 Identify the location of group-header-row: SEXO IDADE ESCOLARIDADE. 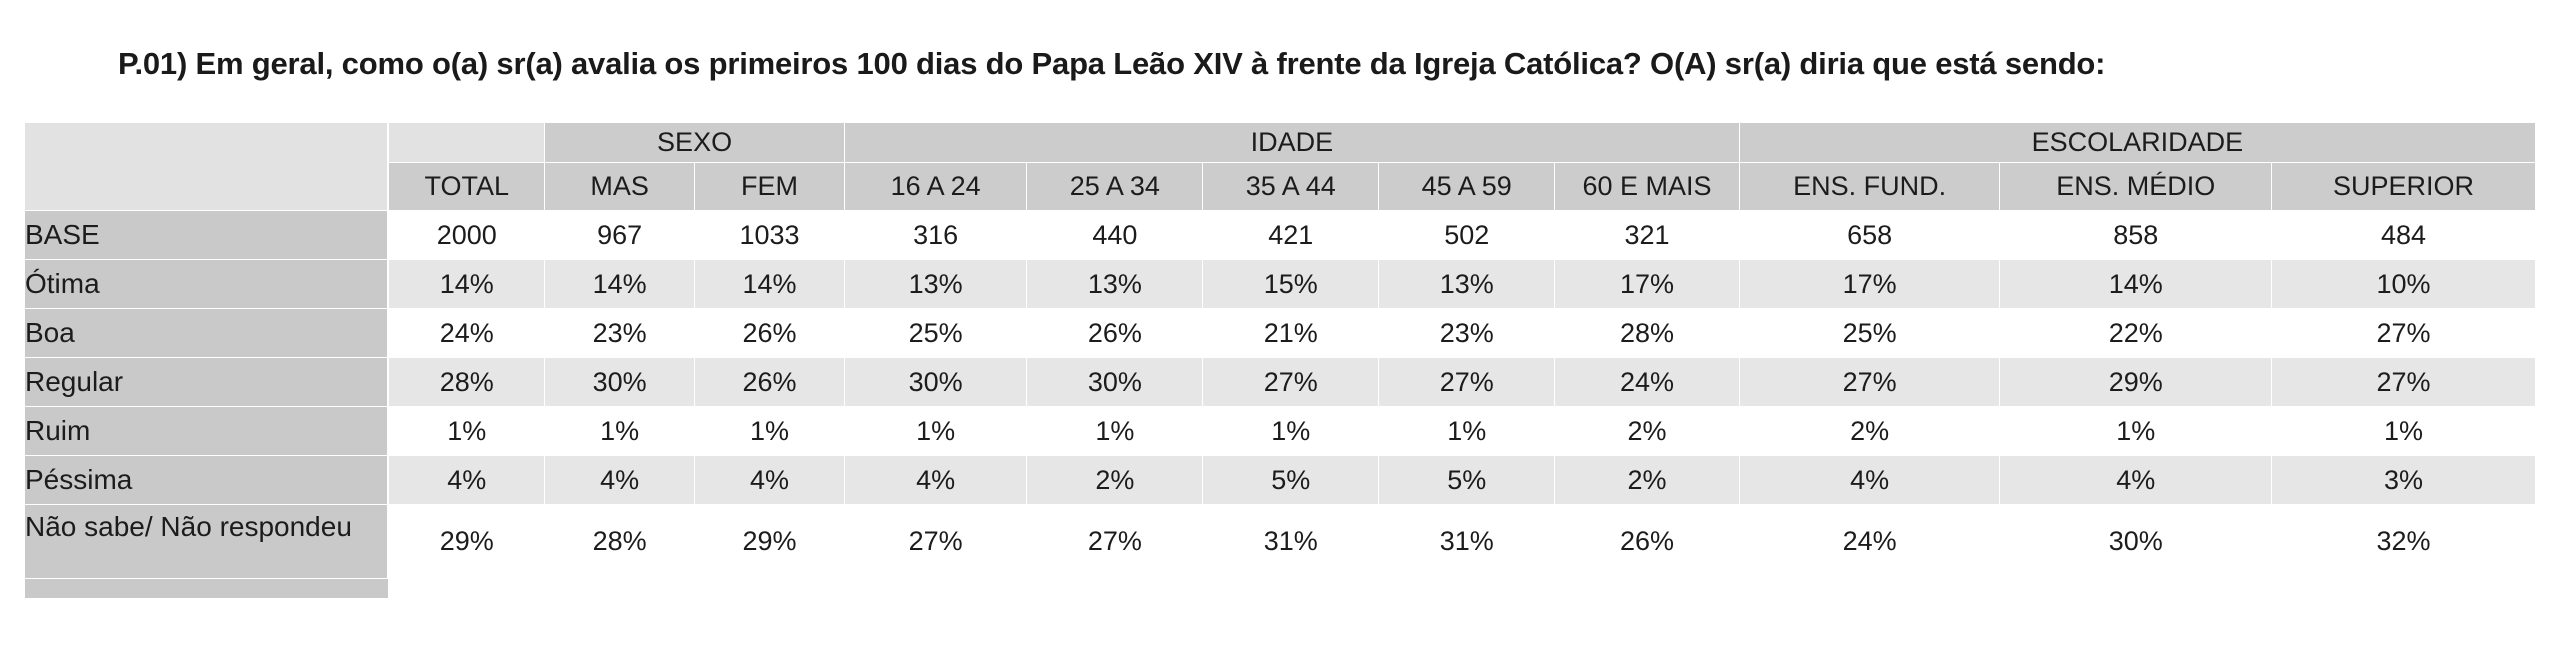
(1280, 166).